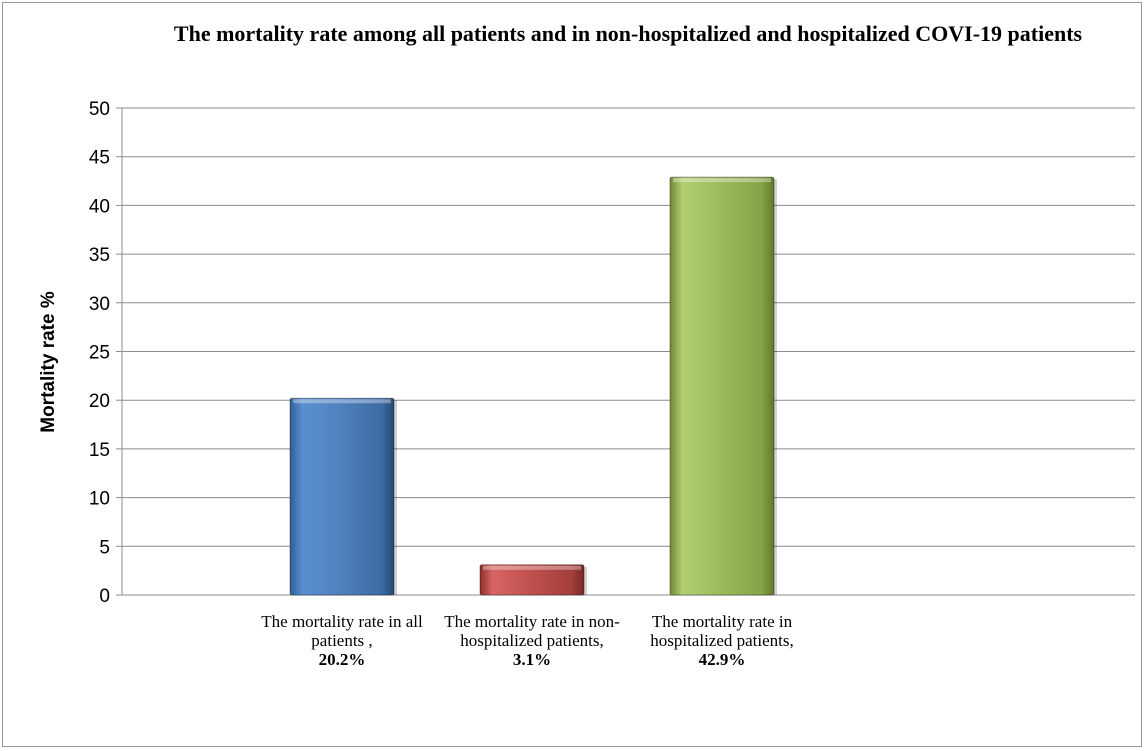 The image size is (1146, 751). What do you see at coordinates (99, 304) in the screenshot?
I see `y-tick-label: 30` at bounding box center [99, 304].